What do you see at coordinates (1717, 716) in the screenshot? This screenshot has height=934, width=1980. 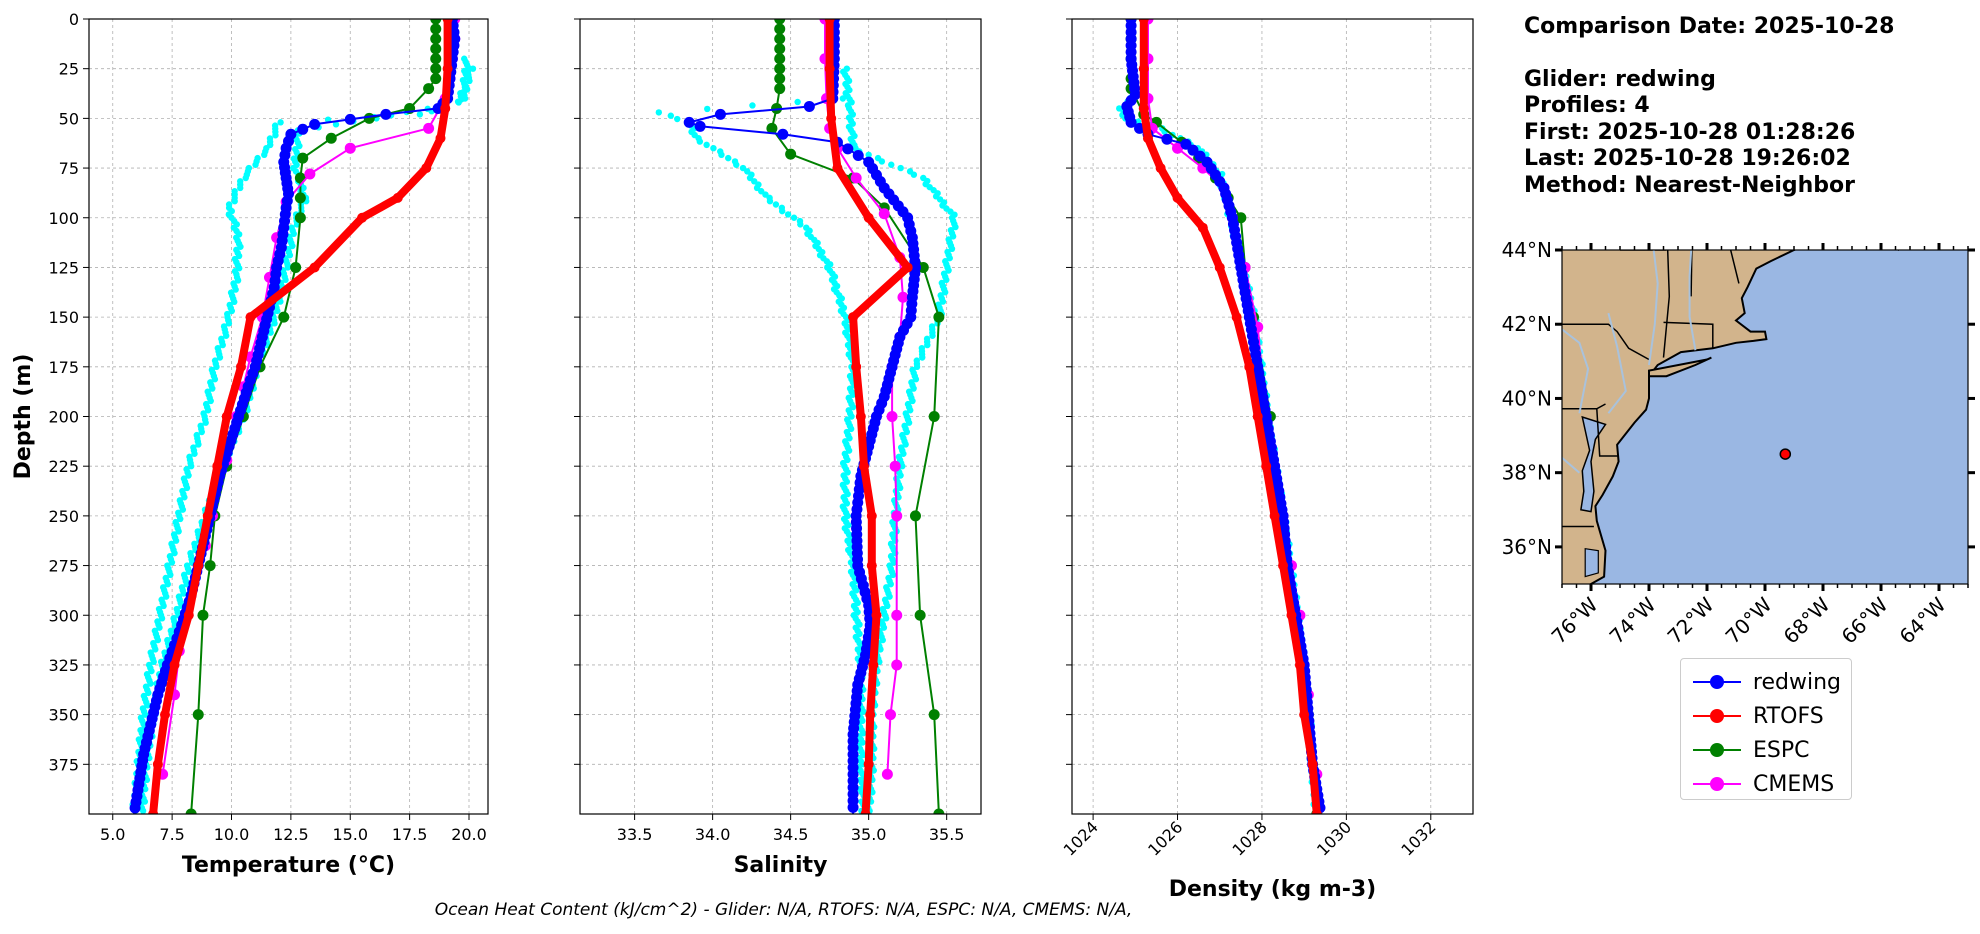 I see `legend-swatch-rtofs` at bounding box center [1717, 716].